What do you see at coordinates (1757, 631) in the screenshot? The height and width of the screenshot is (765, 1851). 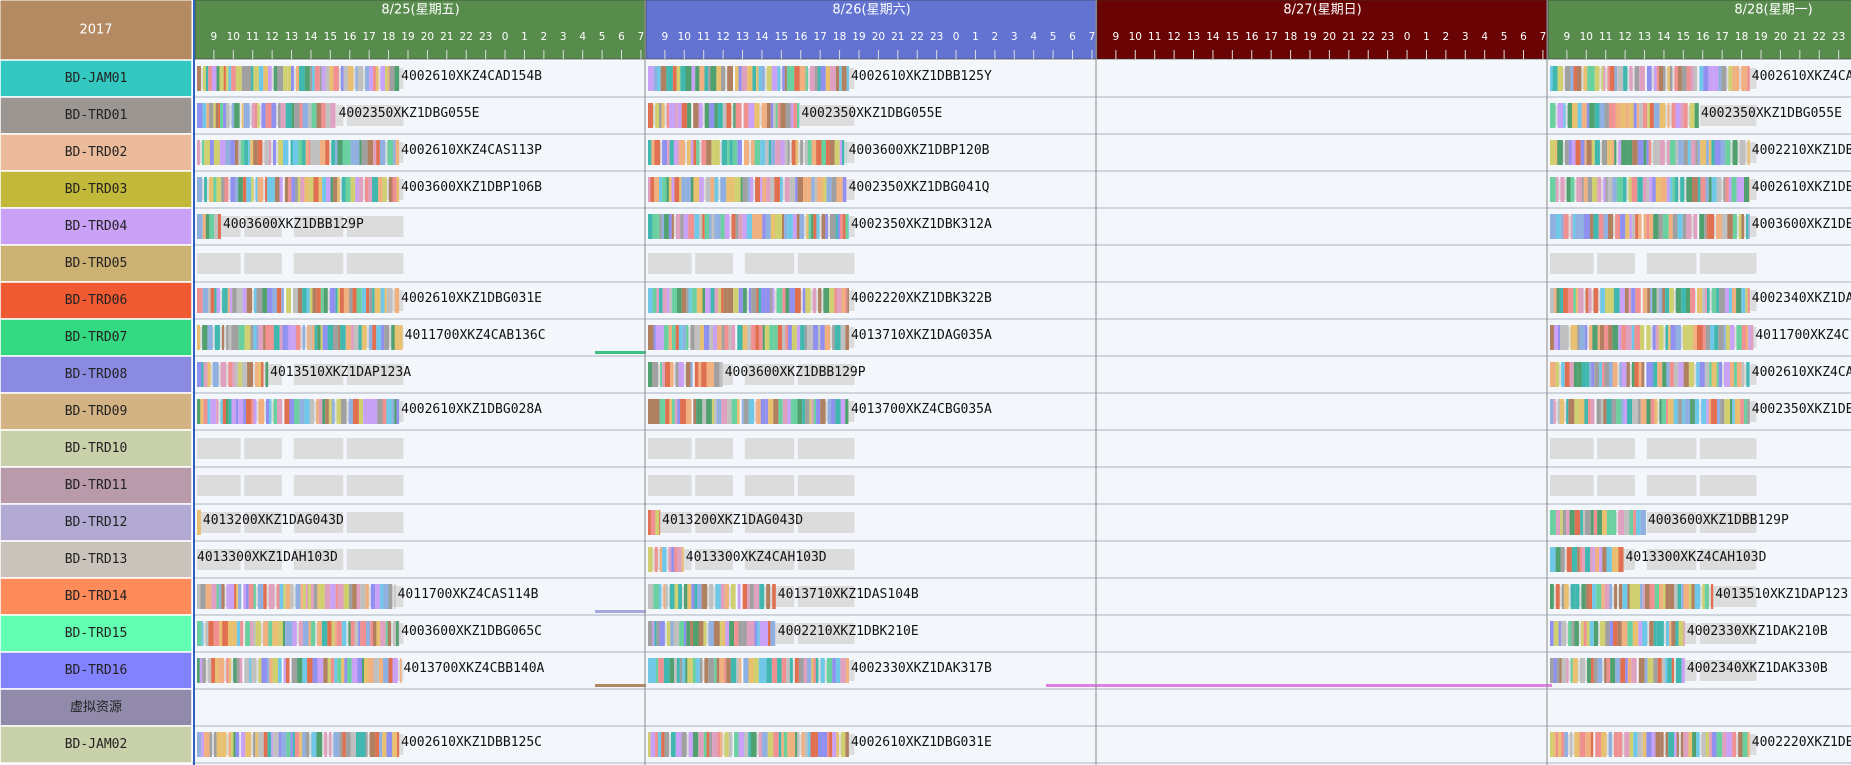 I see `job-label: 4002330XKZ1DAK210B` at bounding box center [1757, 631].